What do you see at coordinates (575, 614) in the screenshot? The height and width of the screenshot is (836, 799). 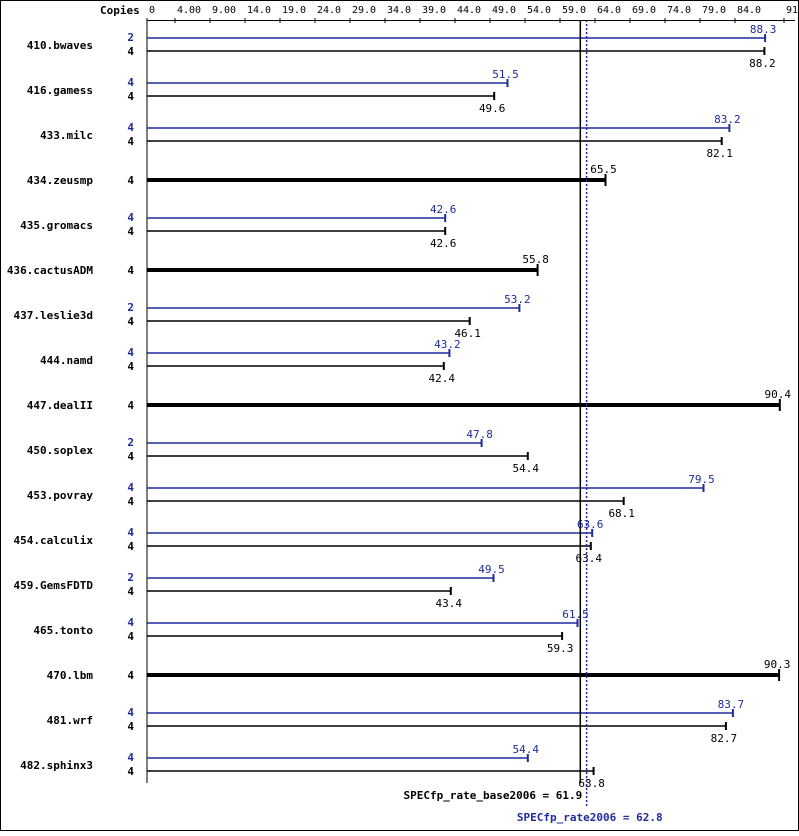 I see `peak-value-label: 61.5` at bounding box center [575, 614].